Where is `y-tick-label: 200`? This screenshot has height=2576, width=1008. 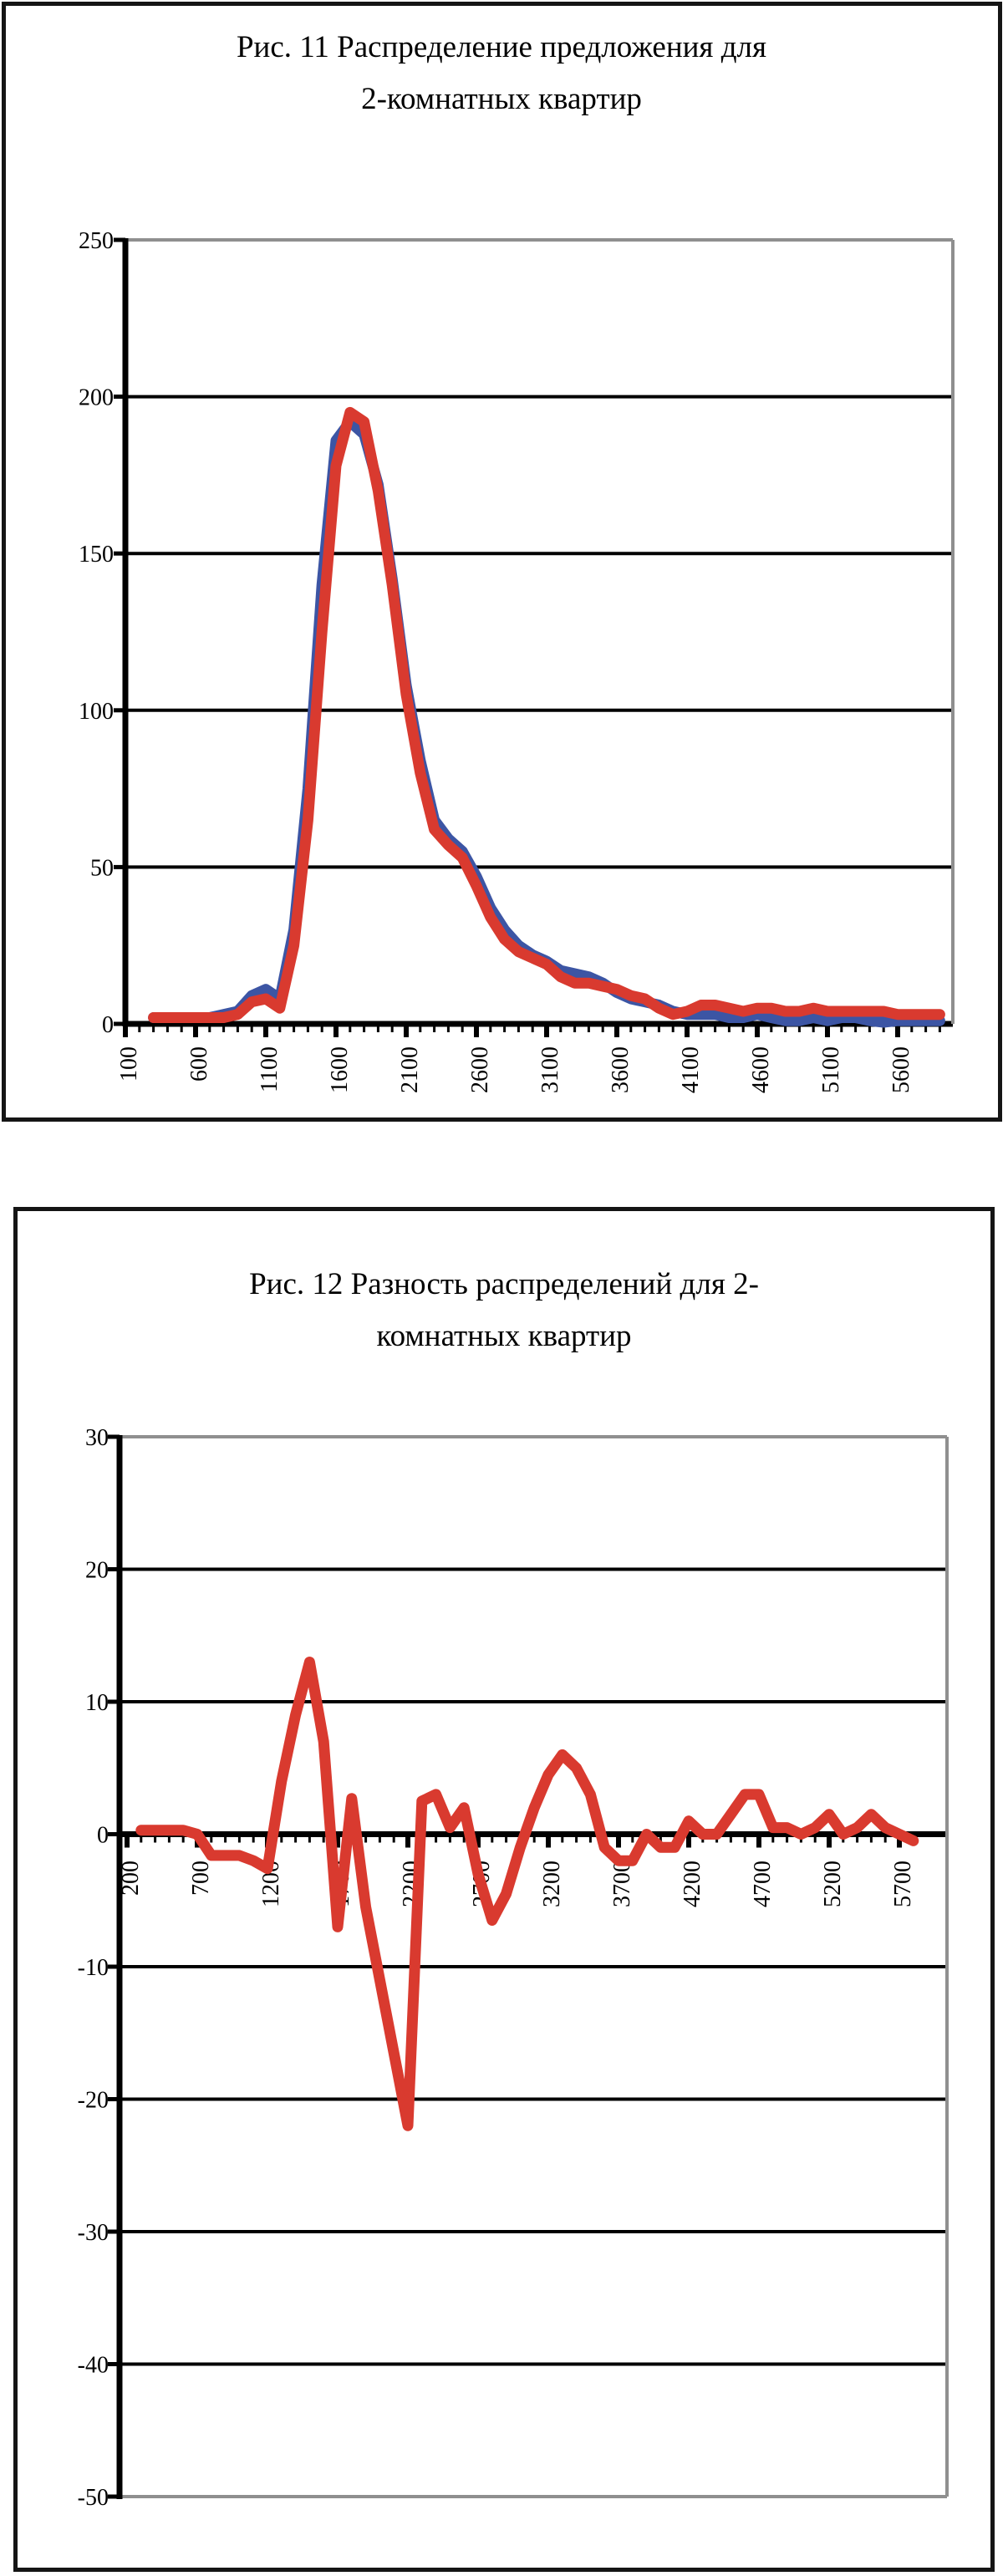 y-tick-label: 200 is located at coordinates (96, 398).